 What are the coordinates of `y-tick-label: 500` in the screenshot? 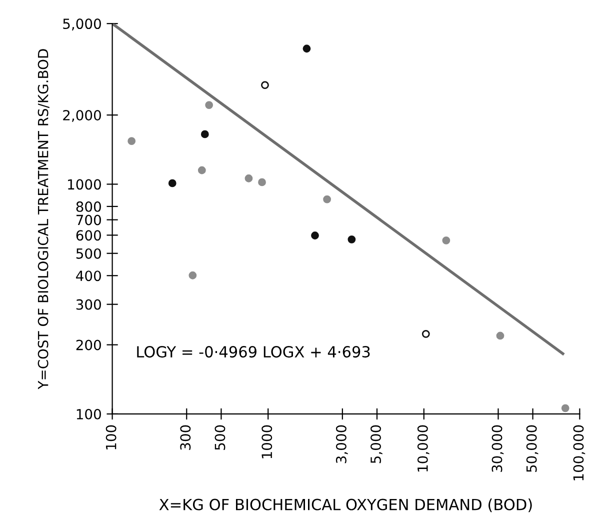 It's located at (88, 253).